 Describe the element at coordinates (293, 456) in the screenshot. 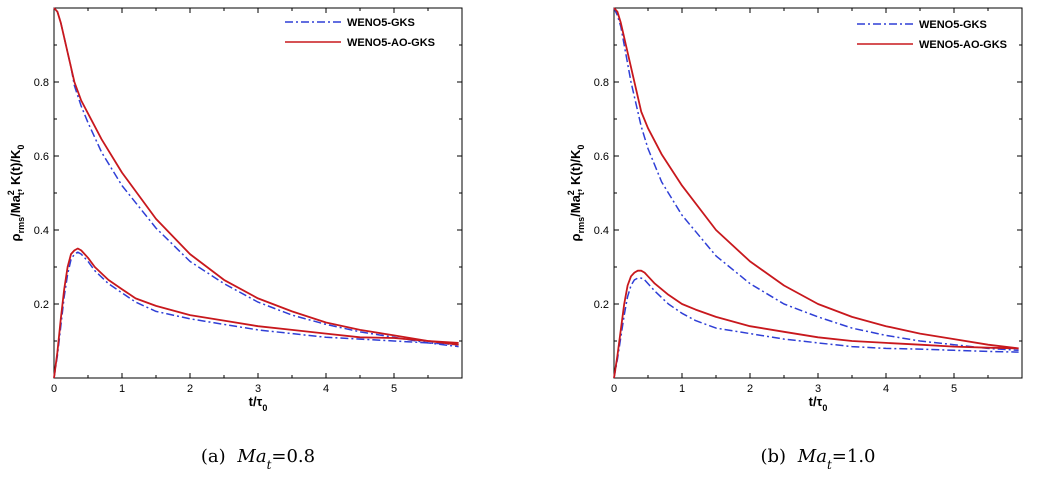

I see `caption-value: =0.8` at that location.